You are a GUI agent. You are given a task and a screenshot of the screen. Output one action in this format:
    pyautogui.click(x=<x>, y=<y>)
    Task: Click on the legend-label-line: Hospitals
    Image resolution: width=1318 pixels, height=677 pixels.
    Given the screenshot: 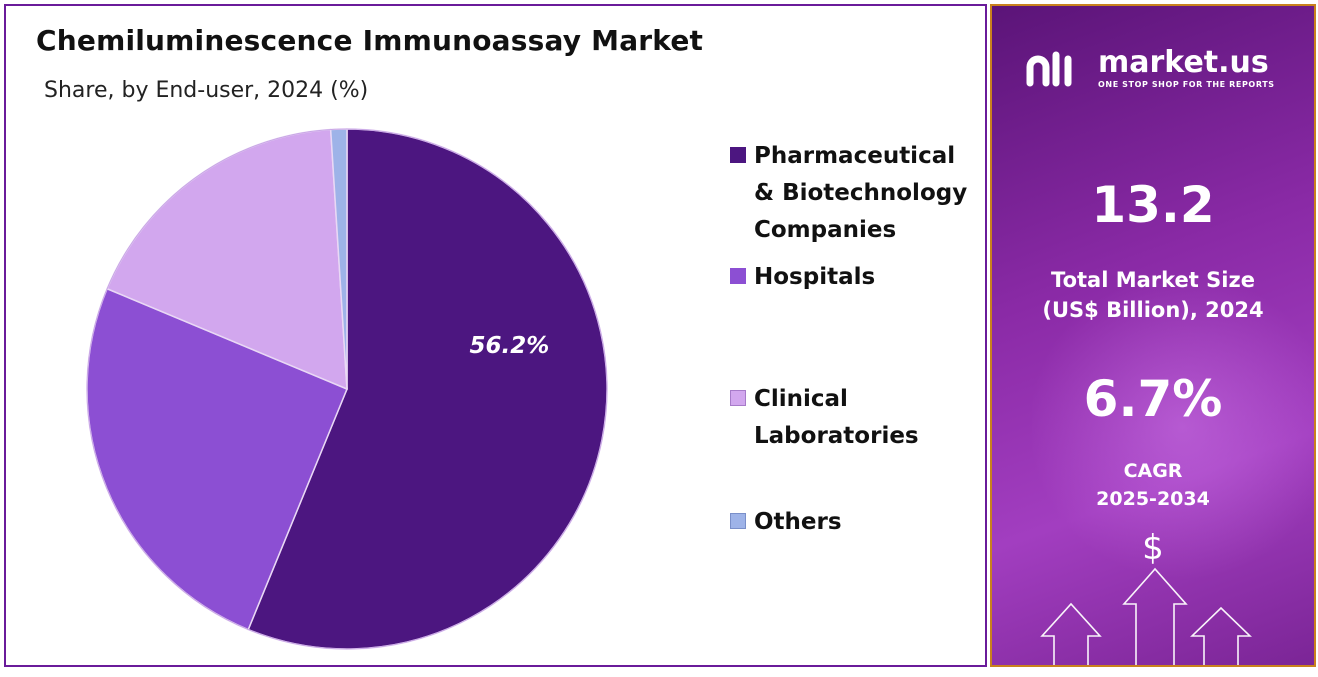 What is the action you would take?
    pyautogui.click(x=815, y=277)
    